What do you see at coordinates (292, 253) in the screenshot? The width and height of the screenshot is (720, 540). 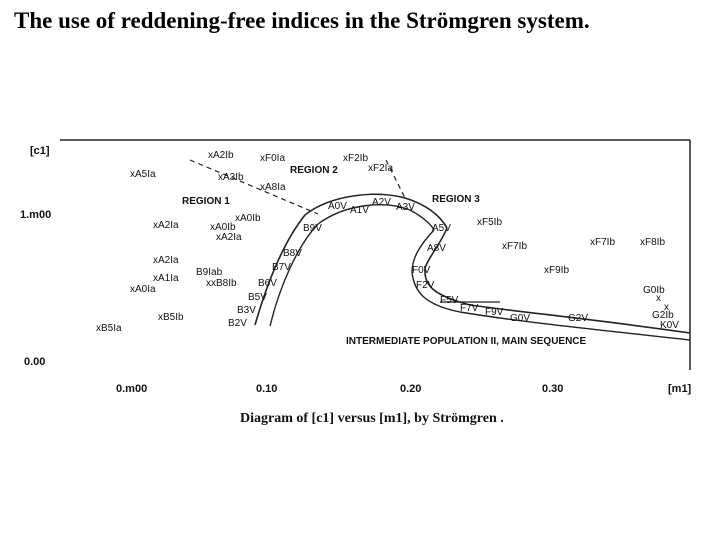 I see `star-label: B8V` at bounding box center [292, 253].